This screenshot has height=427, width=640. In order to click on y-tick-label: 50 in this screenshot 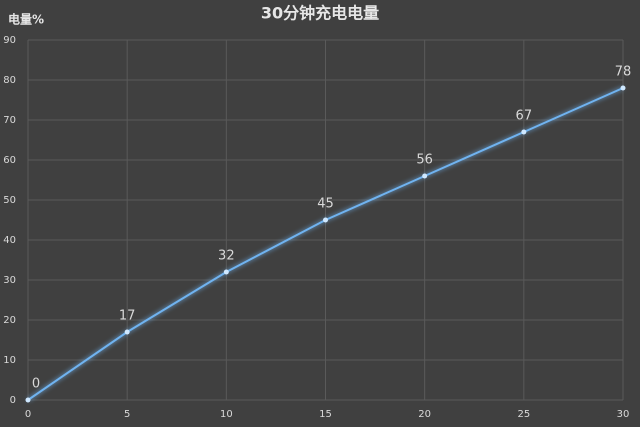, I will do `click(9, 200)`.